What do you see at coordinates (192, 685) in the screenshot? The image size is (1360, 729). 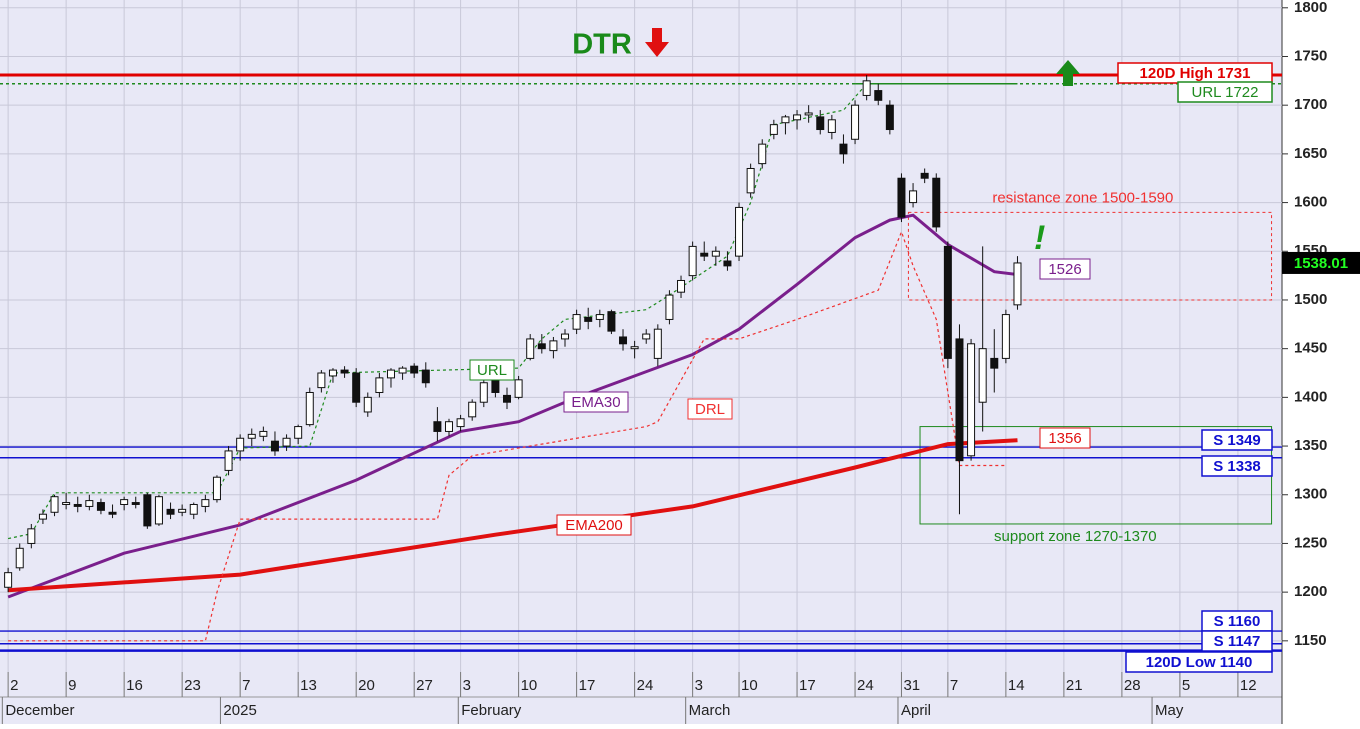 I see `x-tick-label: 23` at bounding box center [192, 685].